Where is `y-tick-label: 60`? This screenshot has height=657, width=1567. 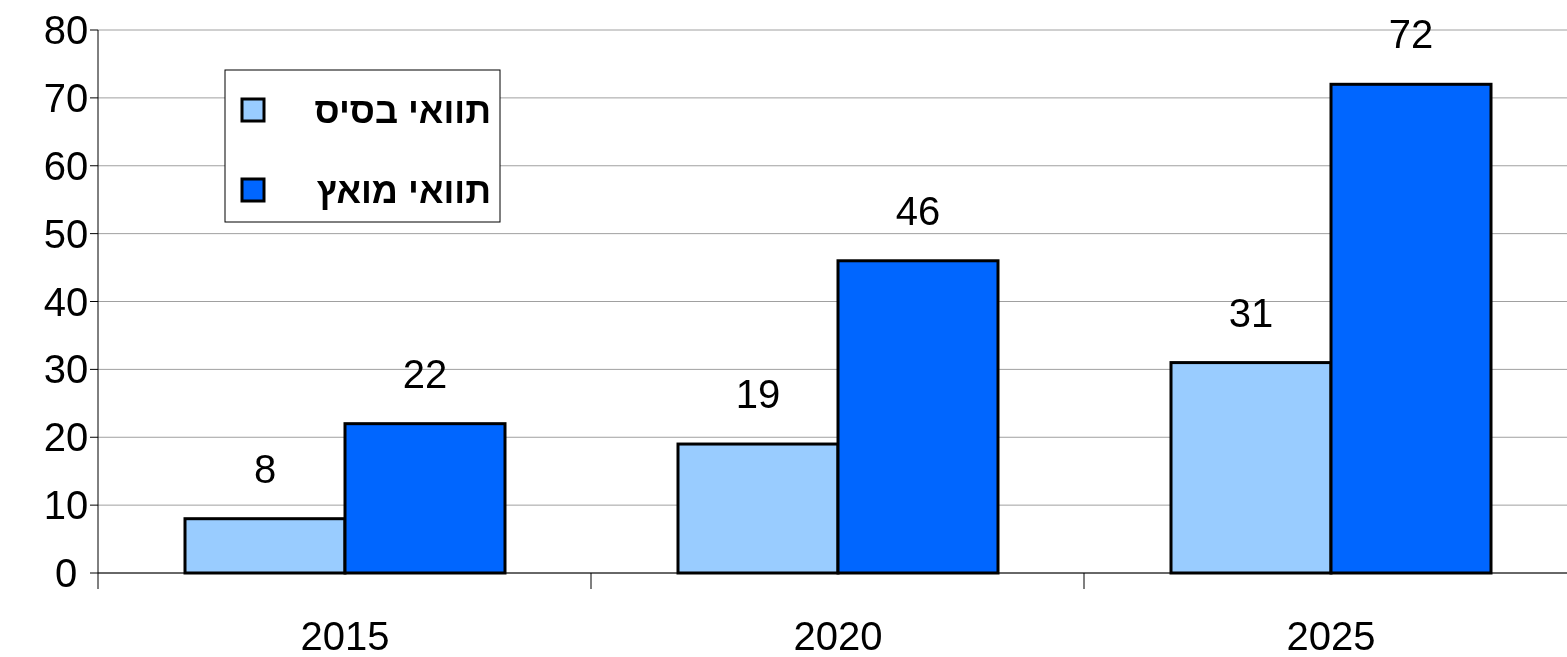 y-tick-label: 60 is located at coordinates (66, 165).